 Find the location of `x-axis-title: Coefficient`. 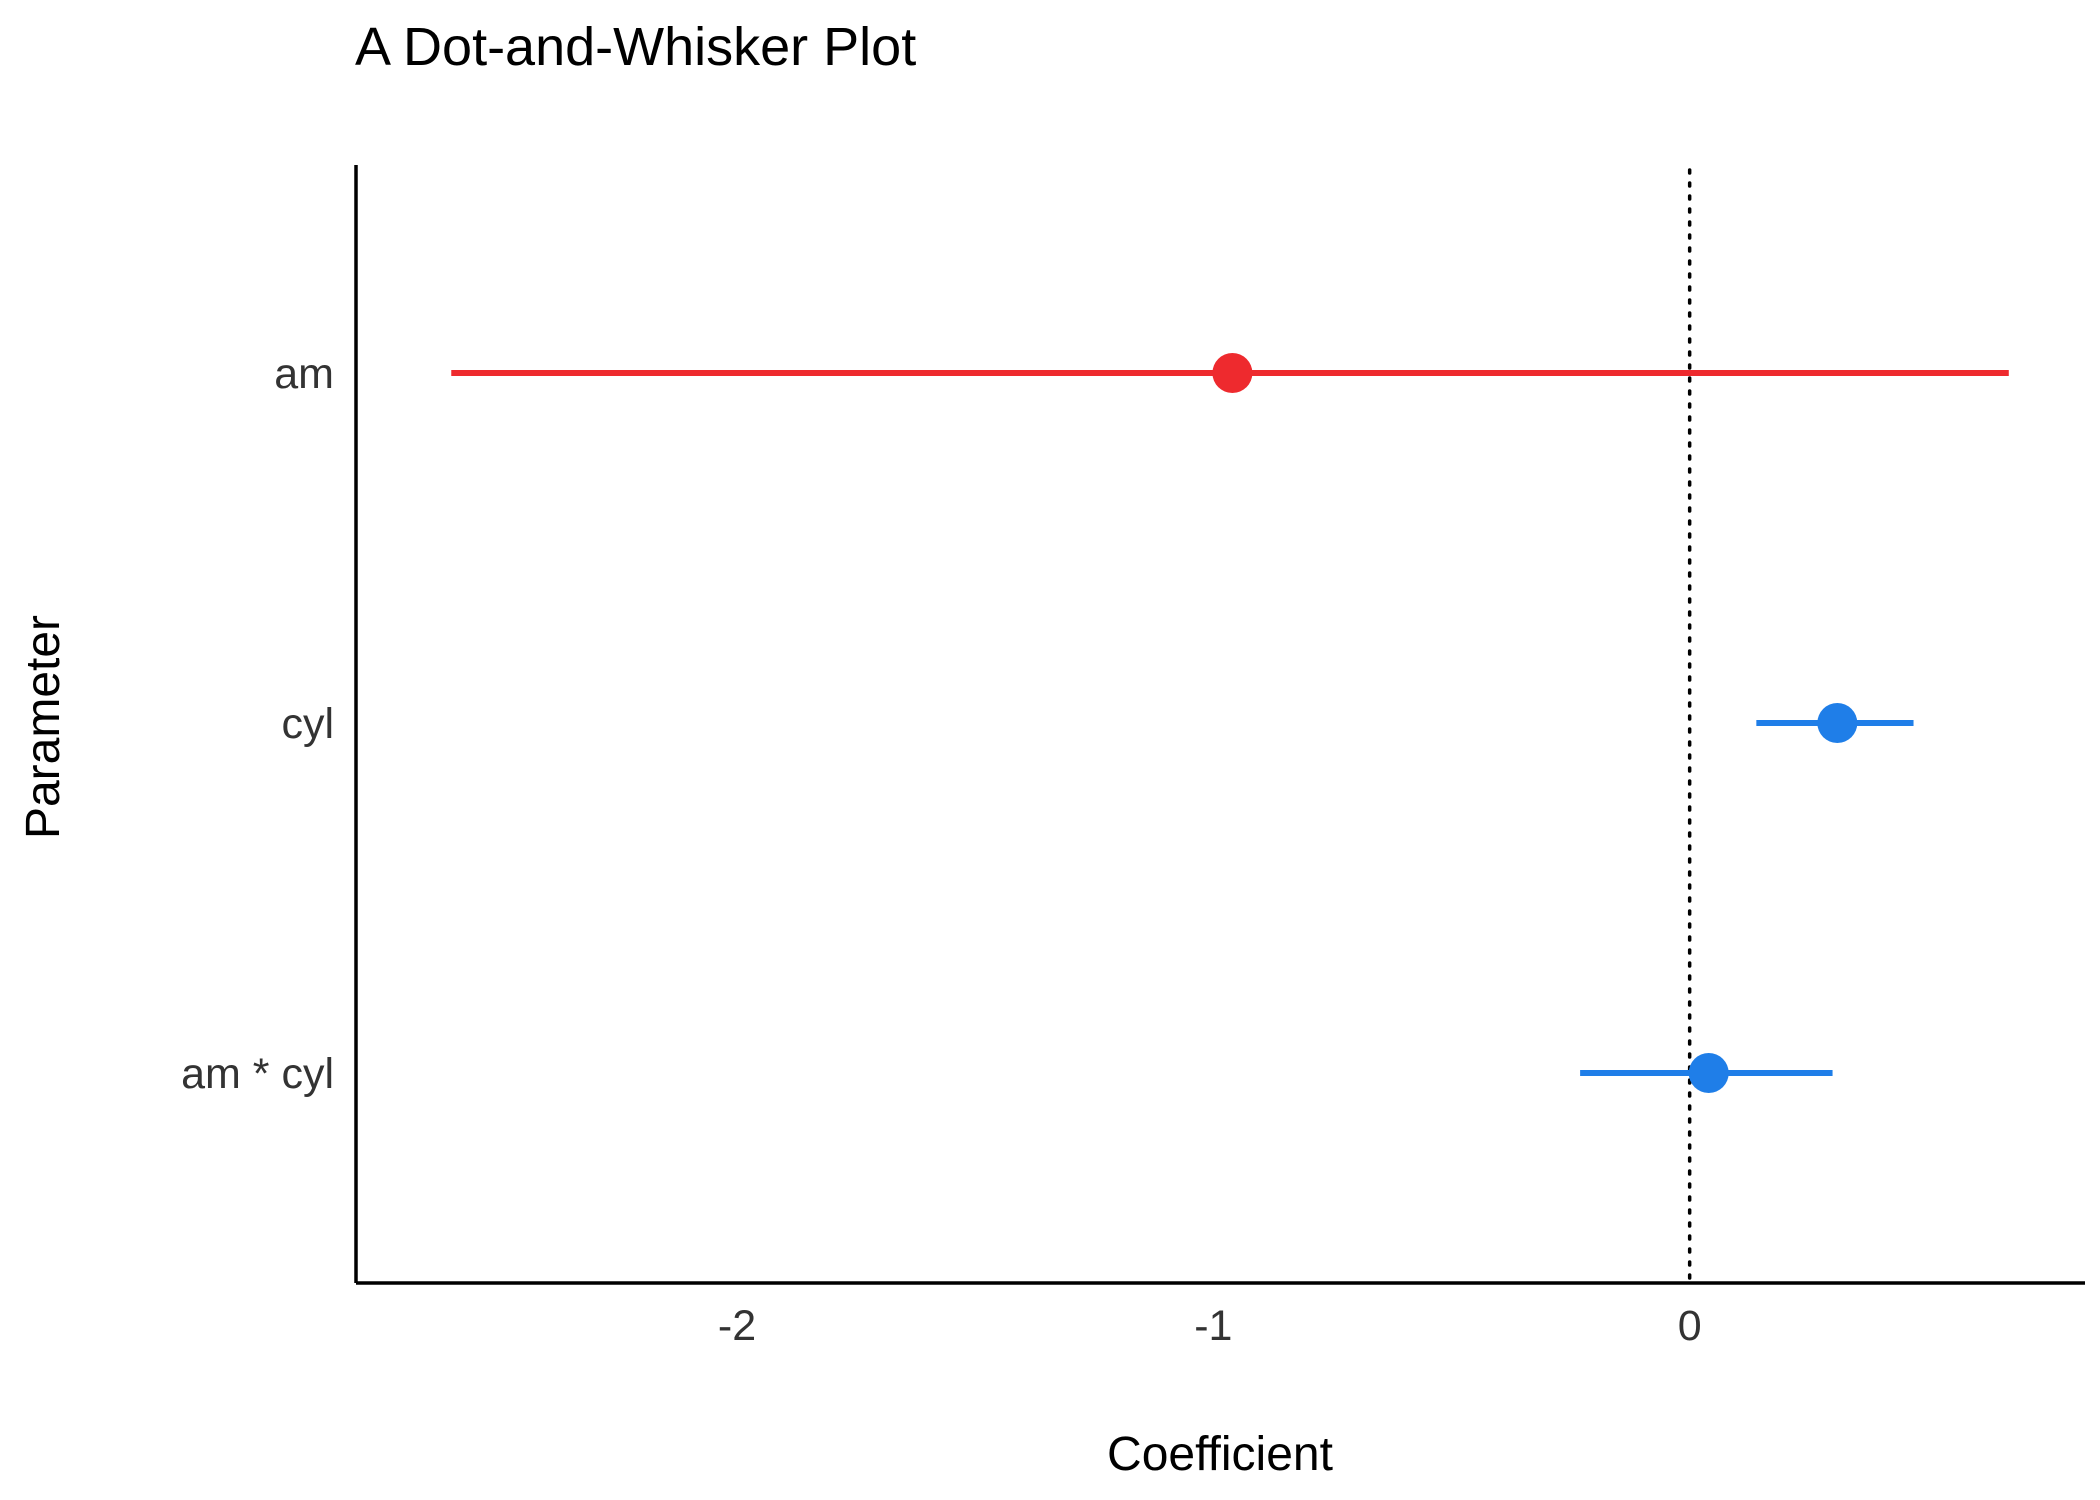

x-axis-title: Coefficient is located at coordinates (1220, 1454).